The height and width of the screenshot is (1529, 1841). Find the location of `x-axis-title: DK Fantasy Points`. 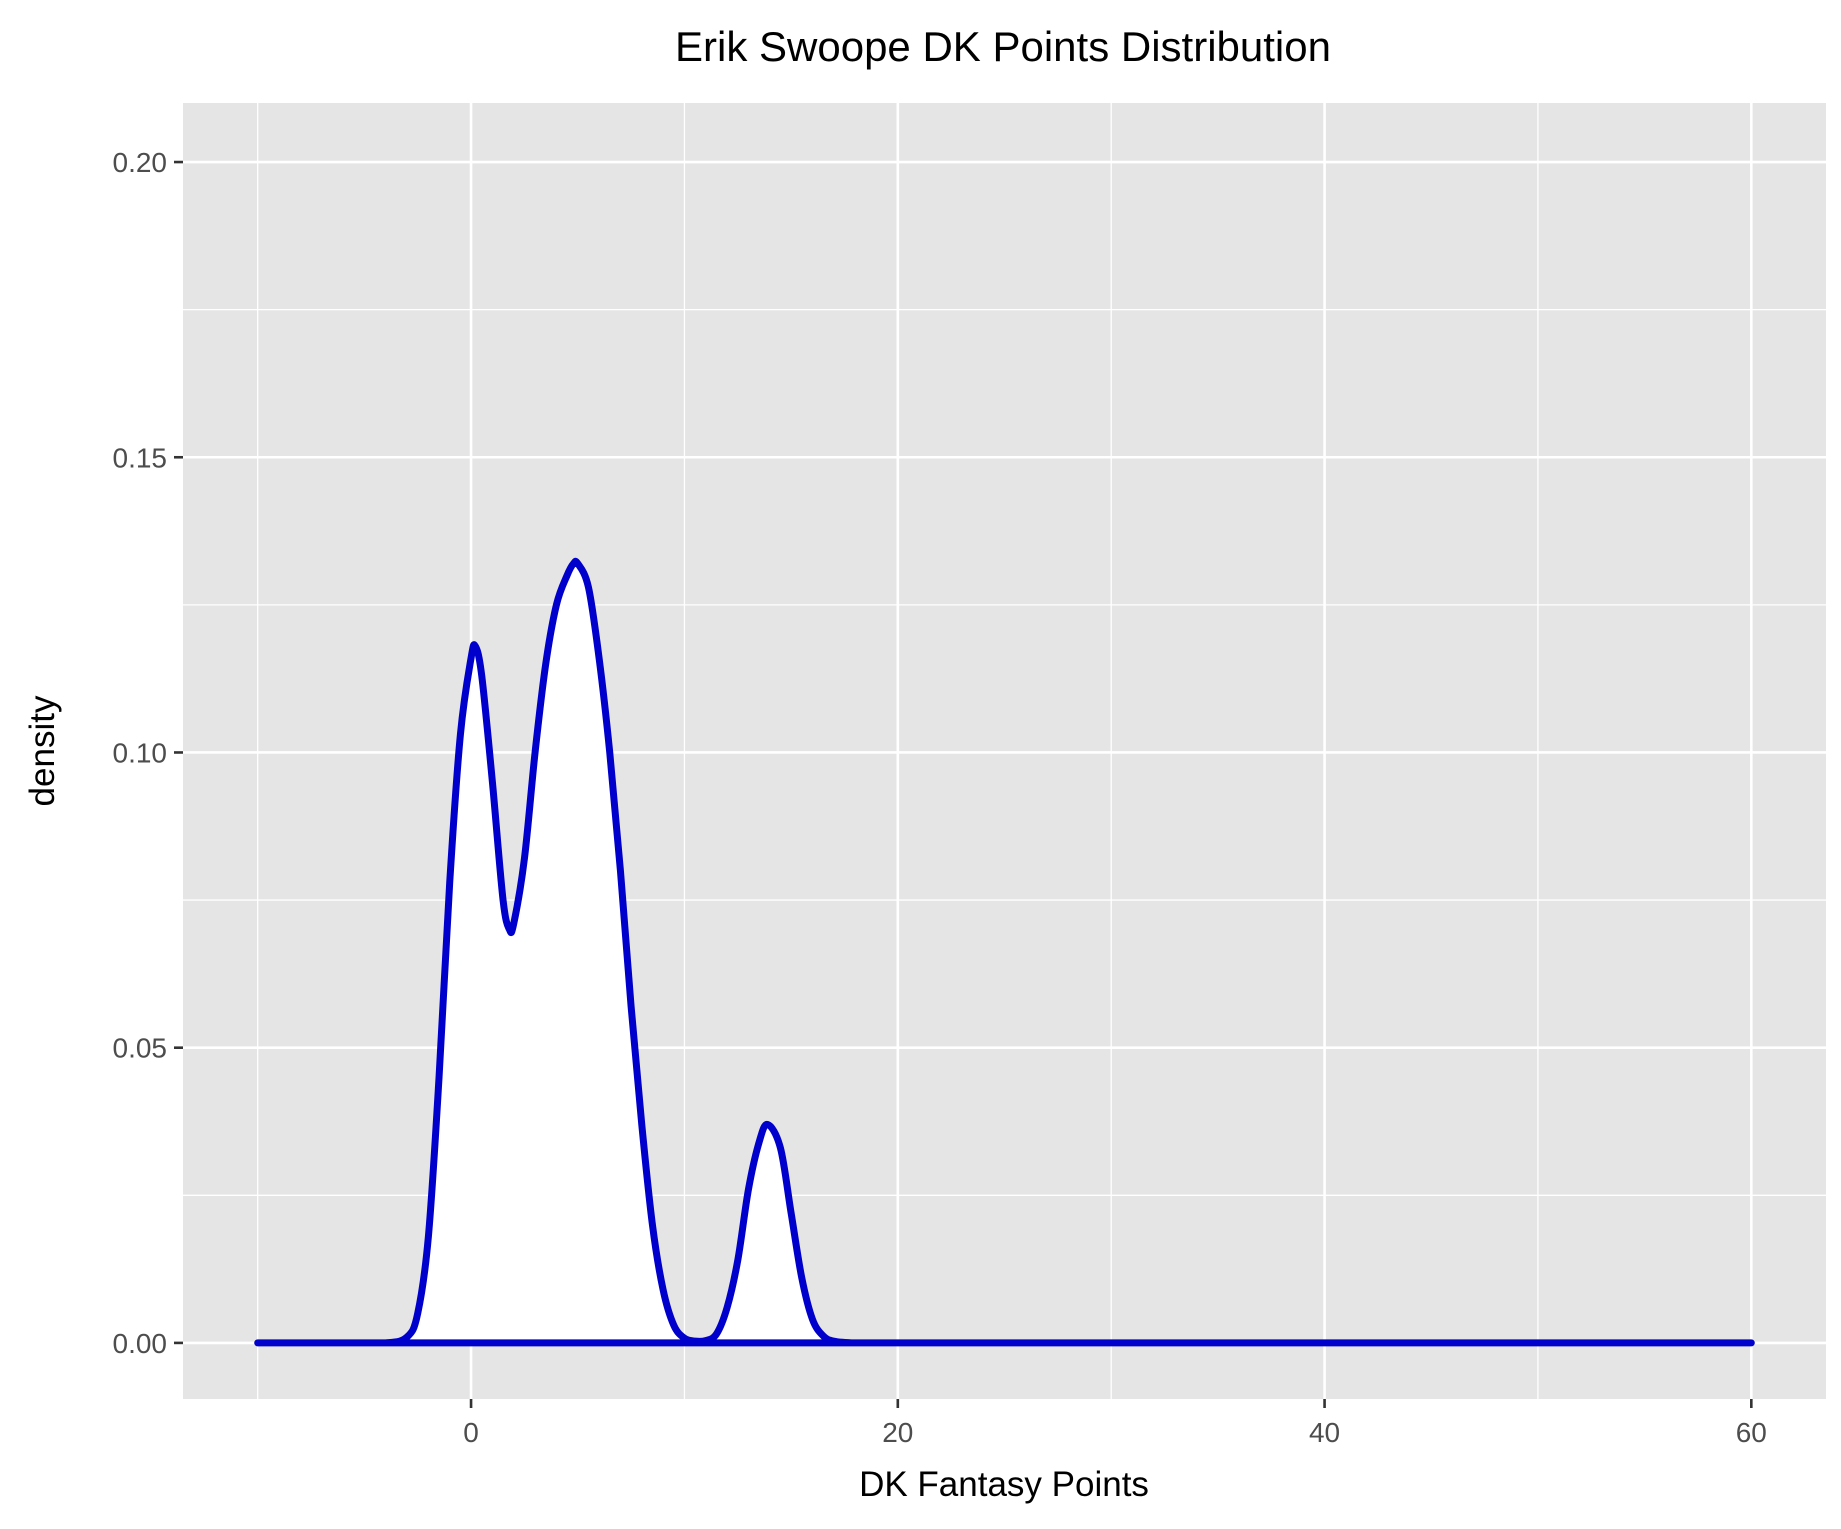

x-axis-title: DK Fantasy Points is located at coordinates (1004, 1484).